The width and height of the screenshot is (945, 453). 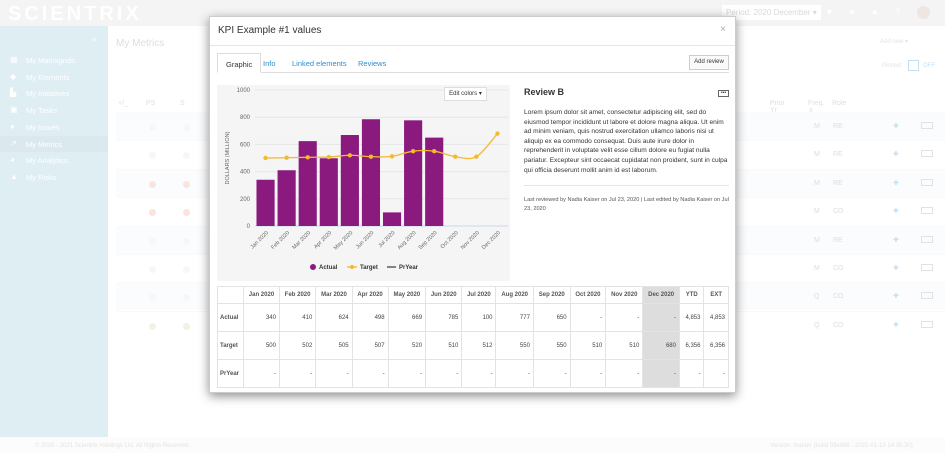 I want to click on table-header: Nov 2020, so click(x=624, y=295).